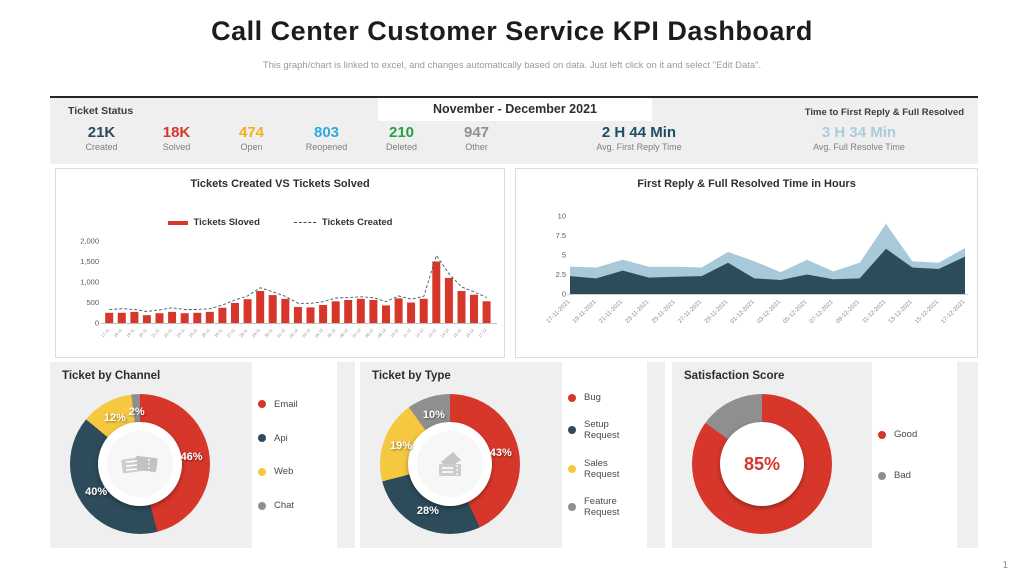 This screenshot has width=1024, height=576. What do you see at coordinates (602, 430) in the screenshot?
I see `legend-label: Setup Request` at bounding box center [602, 430].